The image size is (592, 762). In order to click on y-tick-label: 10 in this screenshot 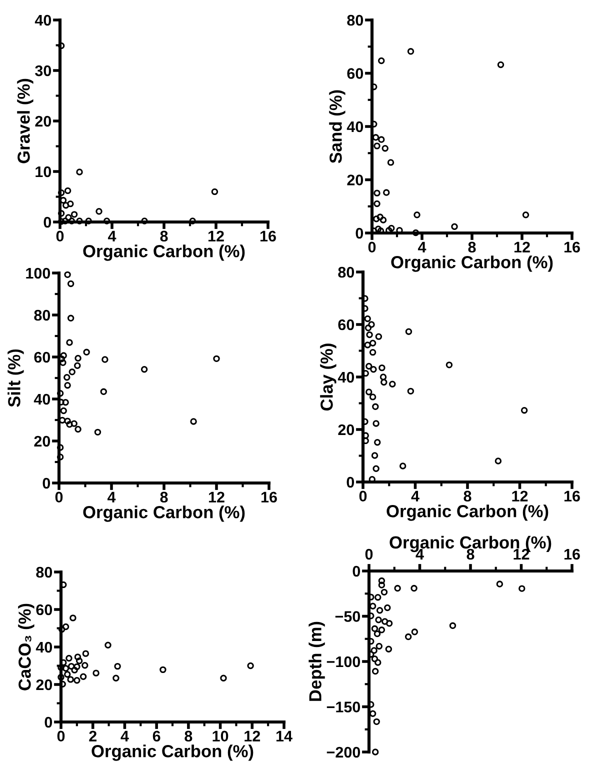, I will do `click(44, 172)`.